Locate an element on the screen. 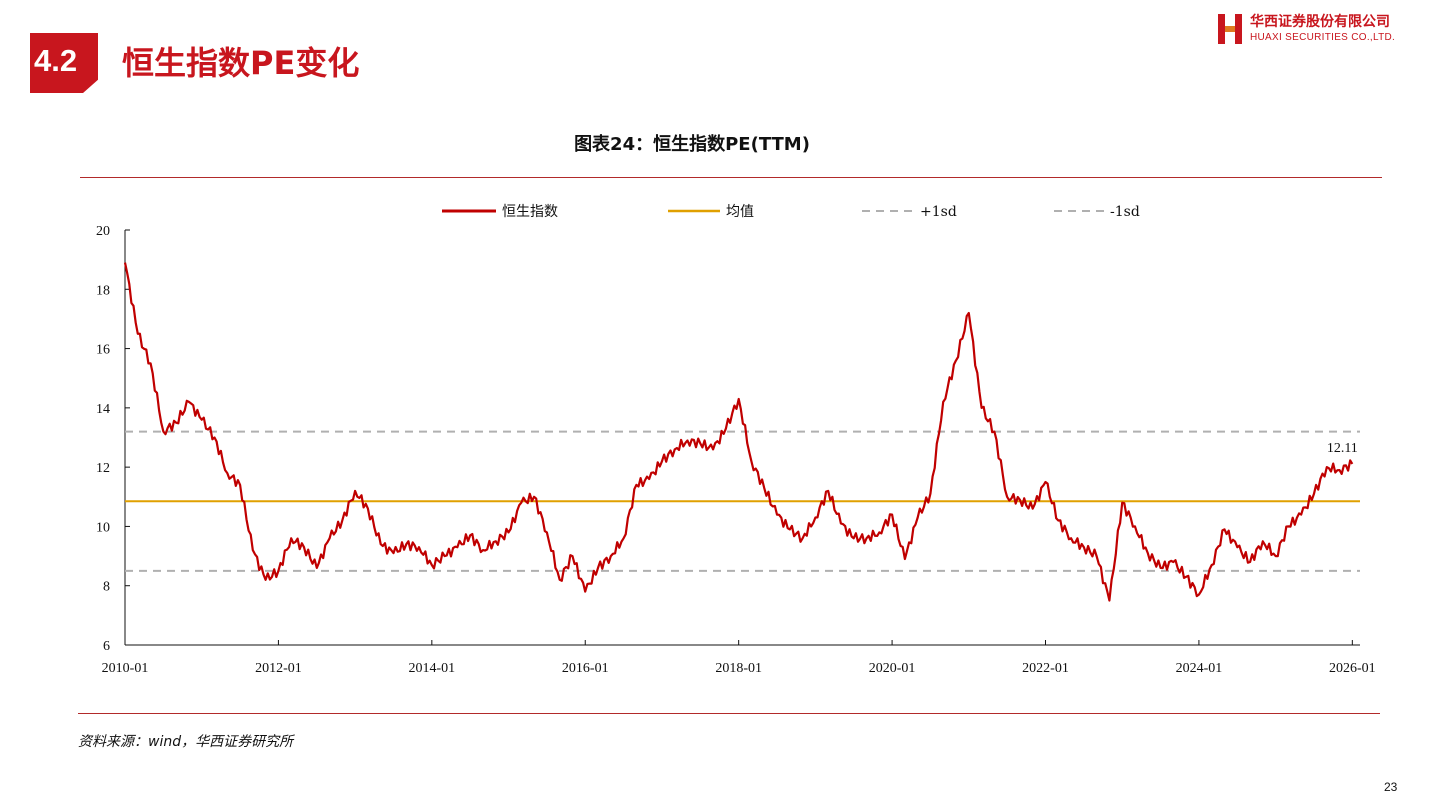 This screenshot has height=810, width=1440. x-tick-label: 2018-01 is located at coordinates (738, 668).